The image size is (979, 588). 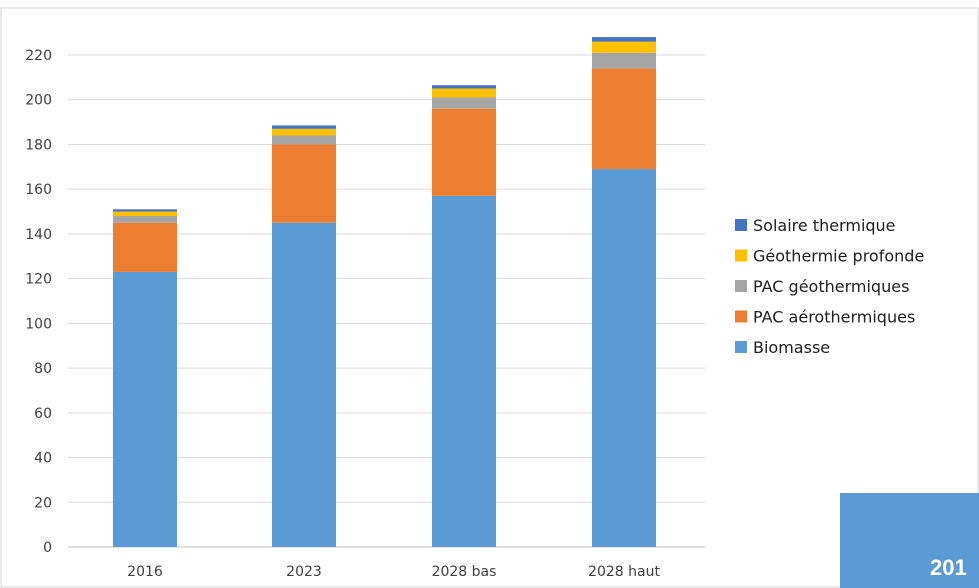 What do you see at coordinates (791, 347) in the screenshot?
I see `legend-label: Biomasse` at bounding box center [791, 347].